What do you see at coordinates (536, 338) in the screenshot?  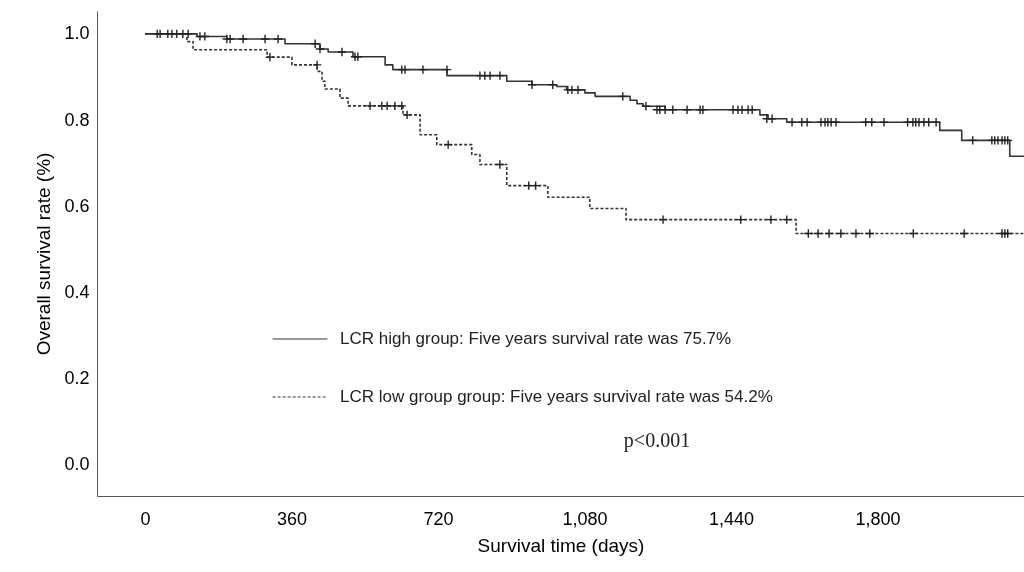 I see `legend-label: LCR high group: Five years survival rate was 75.7%` at bounding box center [536, 338].